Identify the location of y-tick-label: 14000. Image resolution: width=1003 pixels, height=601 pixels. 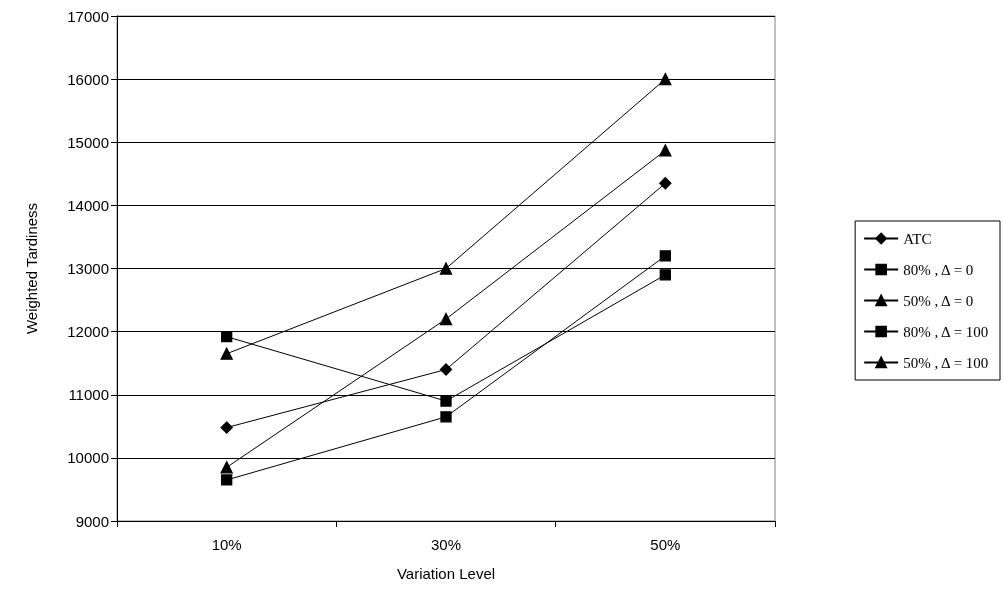
(88, 205).